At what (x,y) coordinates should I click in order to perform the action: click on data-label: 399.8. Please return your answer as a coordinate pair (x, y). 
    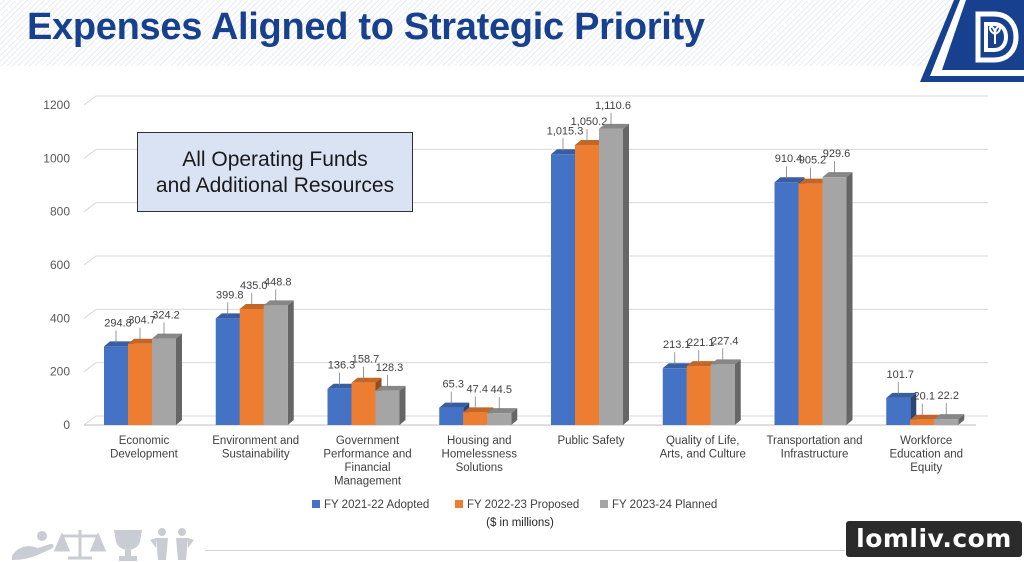
    Looking at the image, I should click on (230, 295).